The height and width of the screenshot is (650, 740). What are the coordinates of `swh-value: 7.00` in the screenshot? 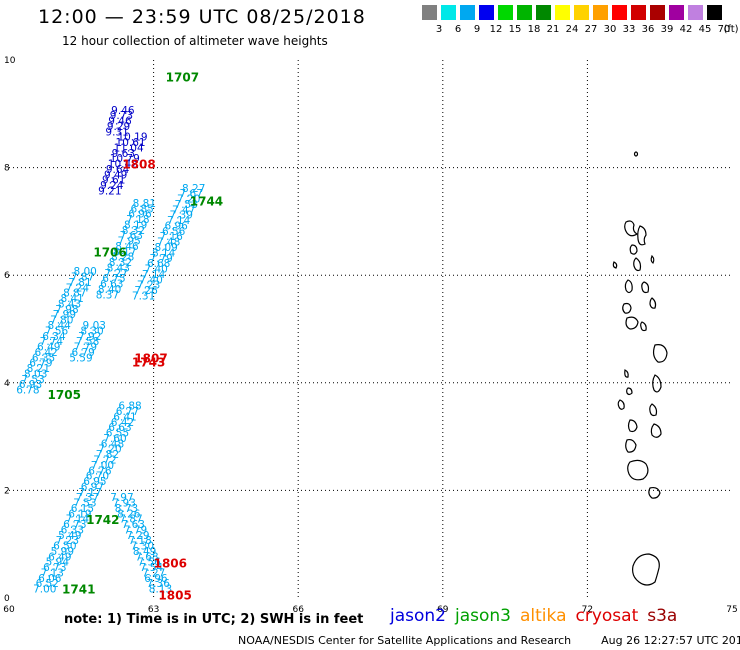 It's located at (102, 466).